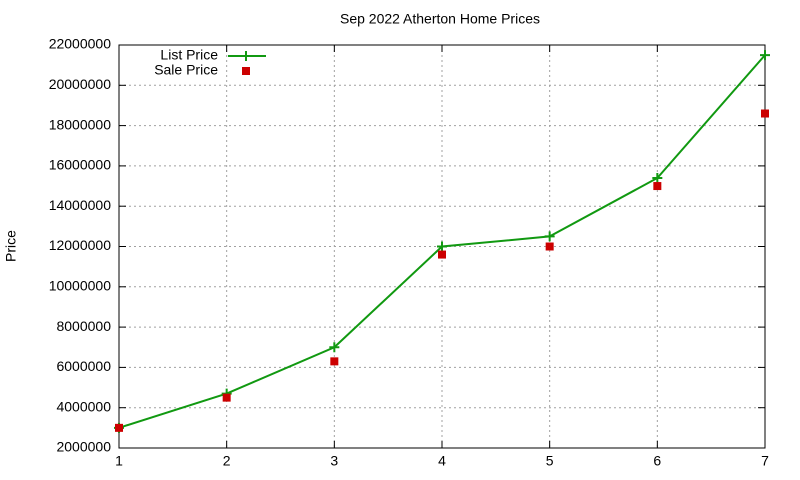  I want to click on chart-title: Sep 2022 Atherton Home Prices, so click(440, 19).